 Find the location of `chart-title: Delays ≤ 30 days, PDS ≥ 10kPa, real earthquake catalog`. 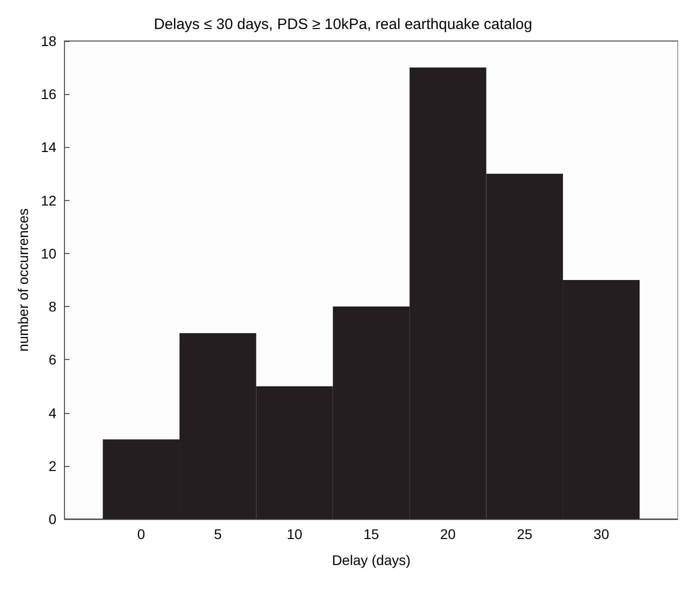

chart-title: Delays ≤ 30 days, PDS ≥ 10kPa, real earthquake catalog is located at coordinates (343, 24).